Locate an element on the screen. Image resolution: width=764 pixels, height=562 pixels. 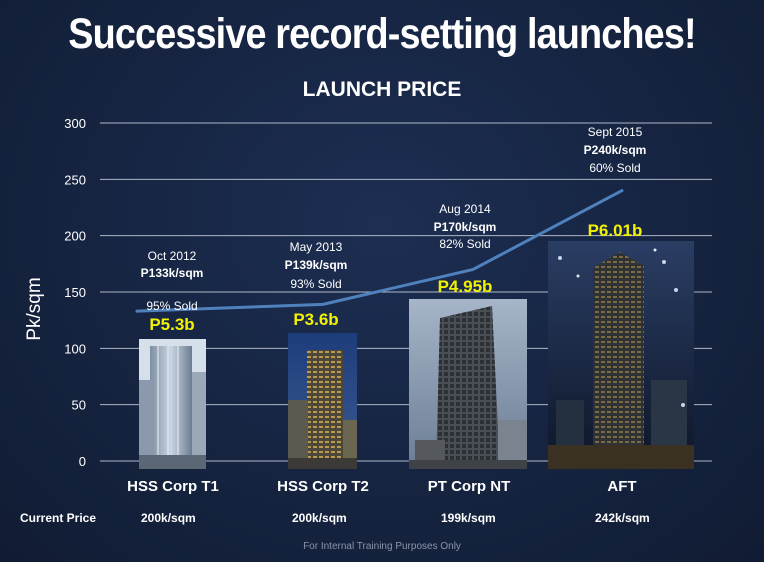
point-date-label-1: May 2013 is located at coordinates (316, 247).